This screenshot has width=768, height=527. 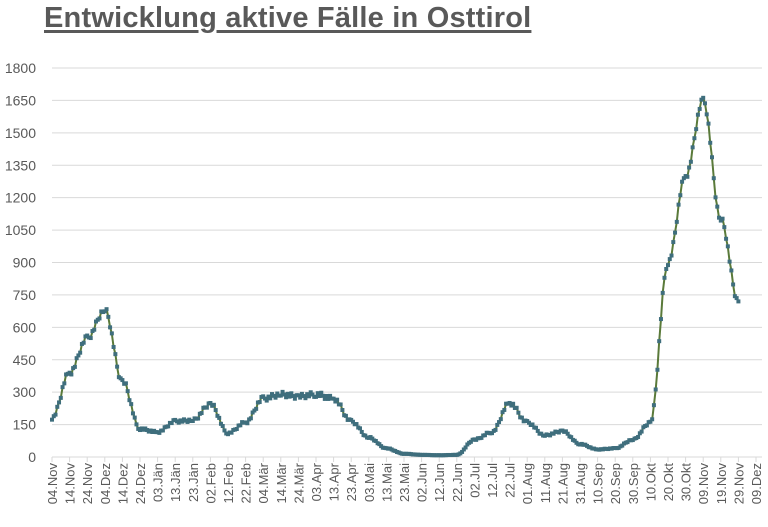 I want to click on x-tick-label: 10.Sep, so click(x=598, y=483).